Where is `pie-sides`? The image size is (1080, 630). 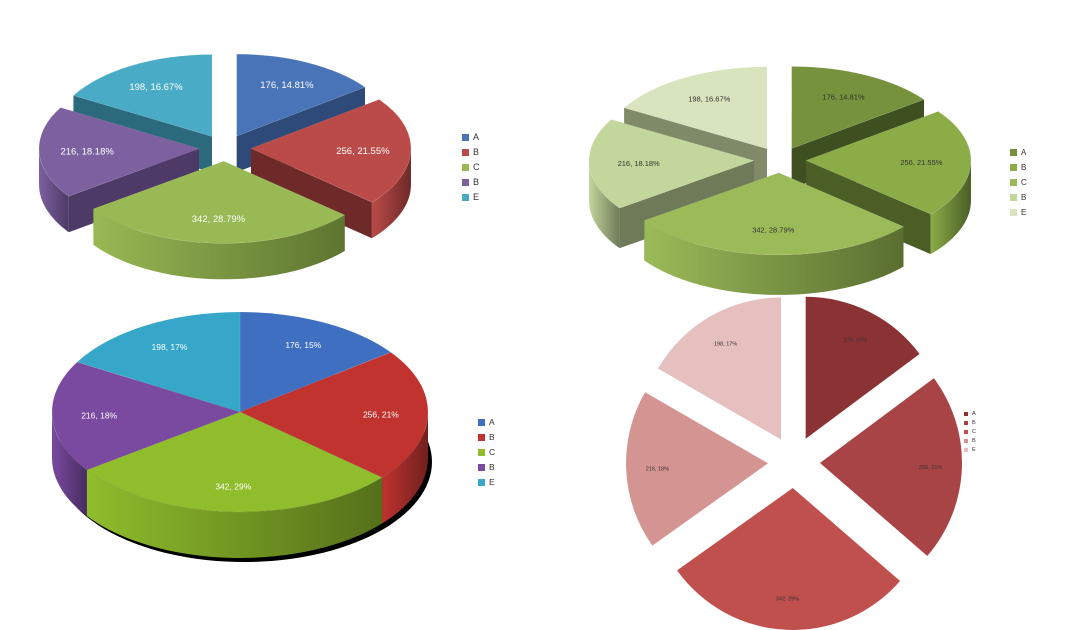
pie-sides is located at coordinates (240, 485).